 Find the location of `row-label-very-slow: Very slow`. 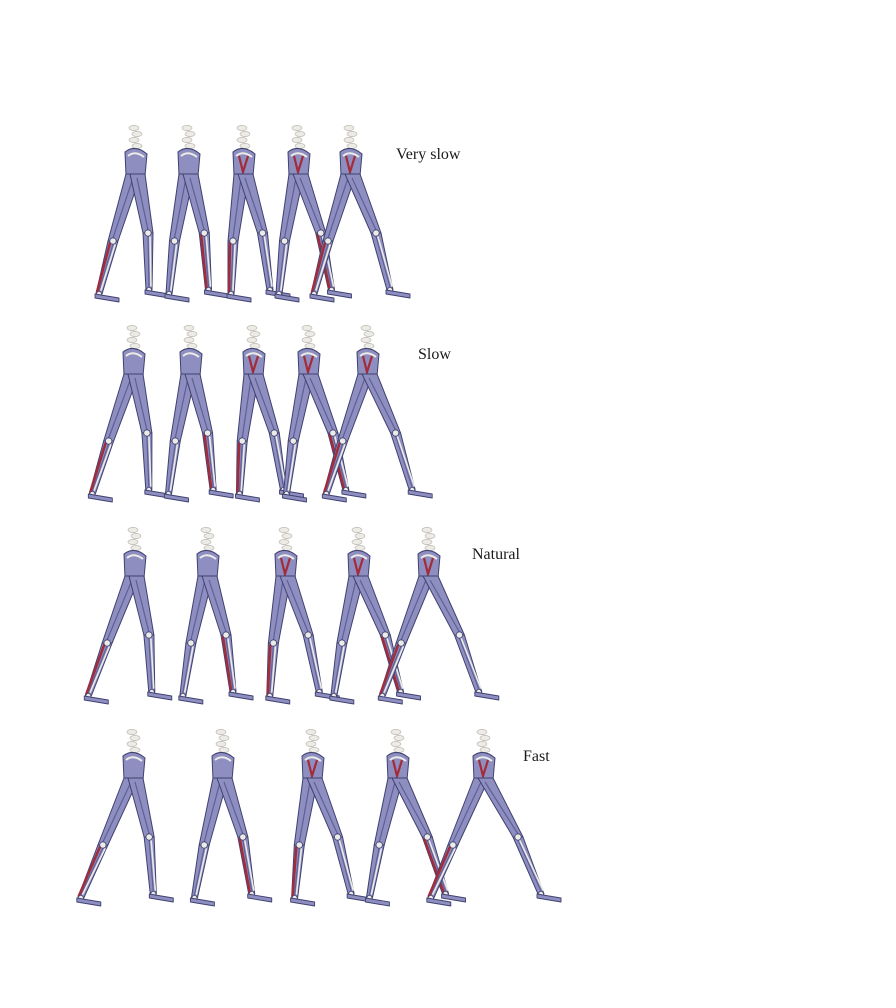

row-label-very-slow: Very slow is located at coordinates (428, 154).